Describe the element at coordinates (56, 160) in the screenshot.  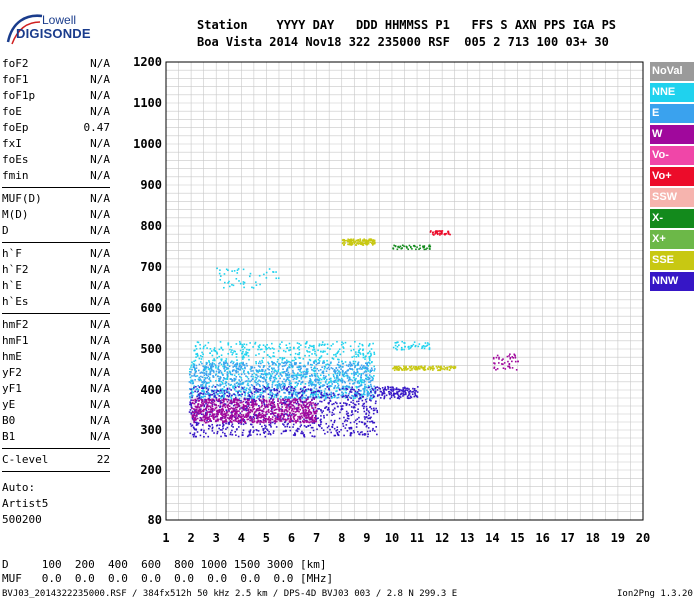
I see `param-row: foEs N/A` at that location.